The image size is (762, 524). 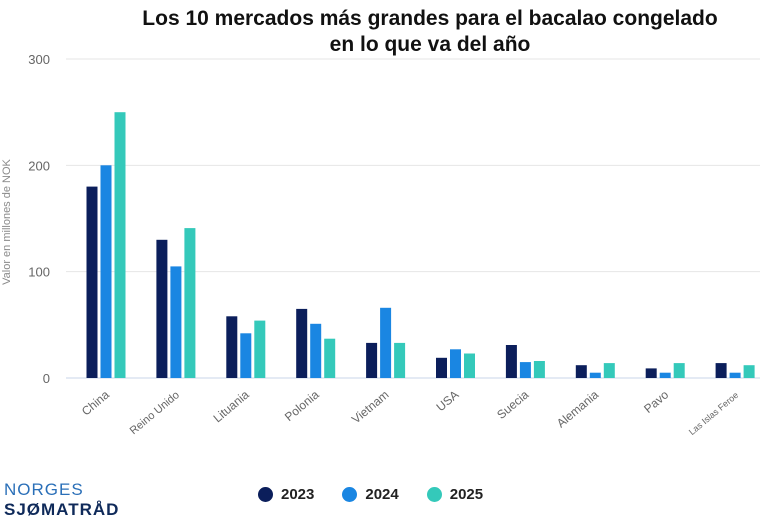 I want to click on y-tick-label: 300, so click(x=39, y=59).